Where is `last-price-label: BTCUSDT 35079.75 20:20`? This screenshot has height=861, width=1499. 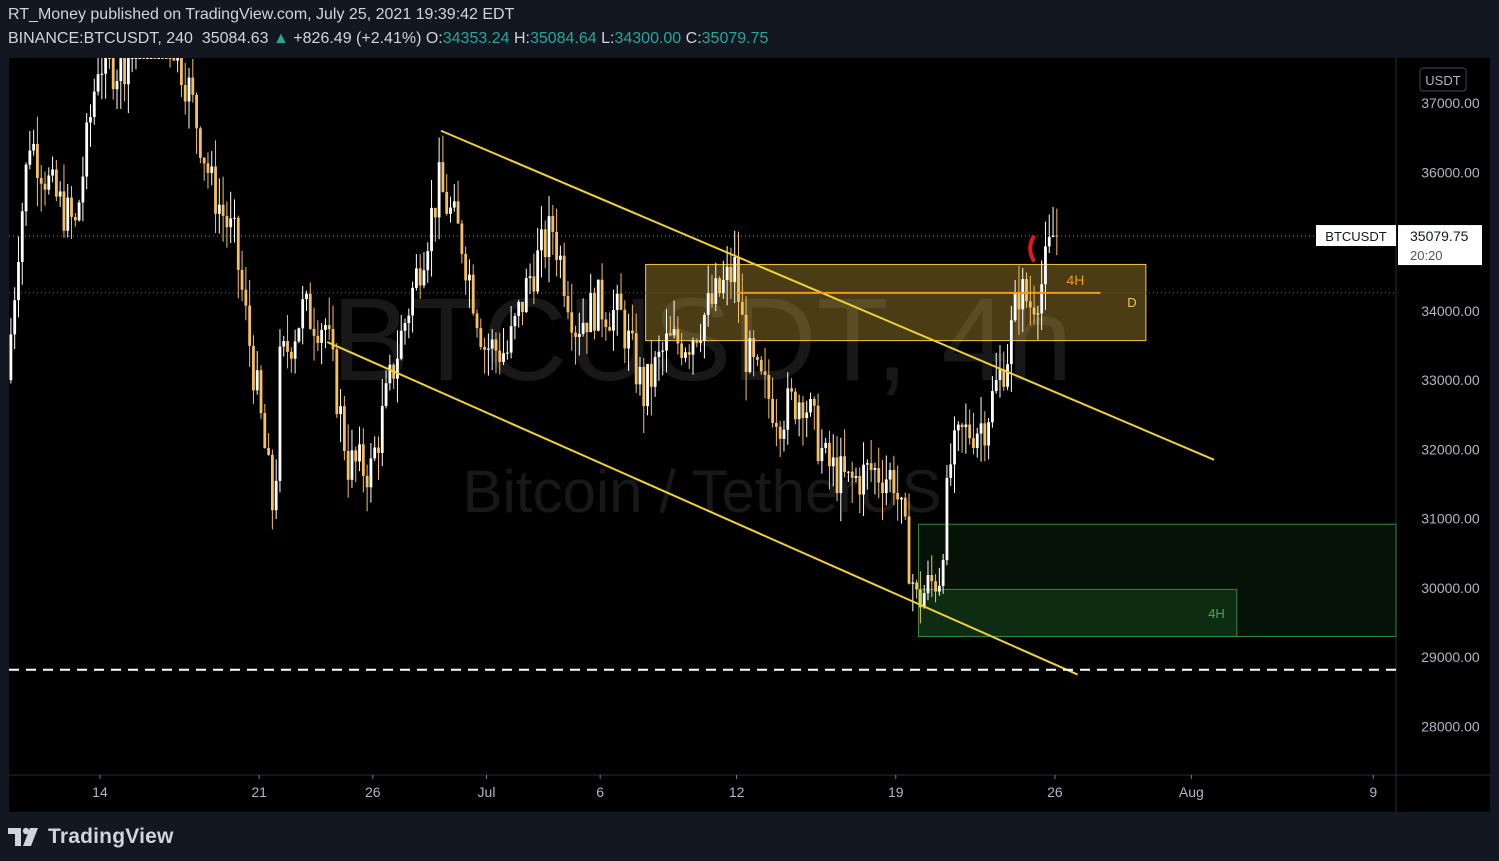
last-price-label: BTCUSDT 35079.75 20:20 is located at coordinates (1399, 245).